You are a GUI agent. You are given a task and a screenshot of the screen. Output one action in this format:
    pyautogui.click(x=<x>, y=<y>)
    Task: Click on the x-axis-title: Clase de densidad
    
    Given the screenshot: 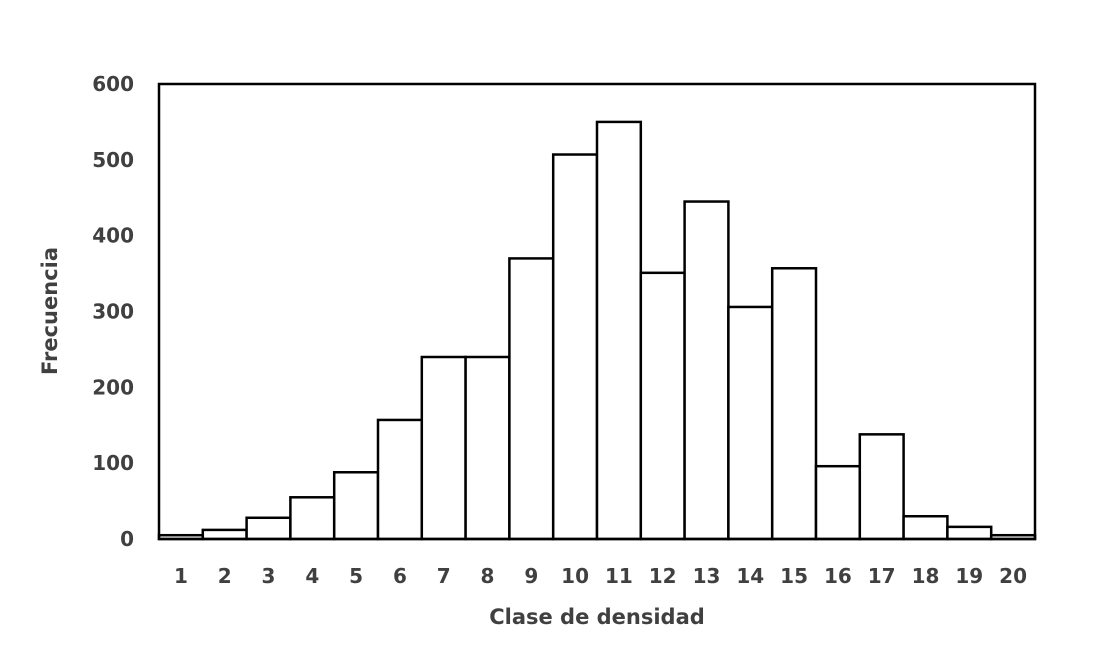 What is the action you would take?
    pyautogui.click(x=597, y=617)
    